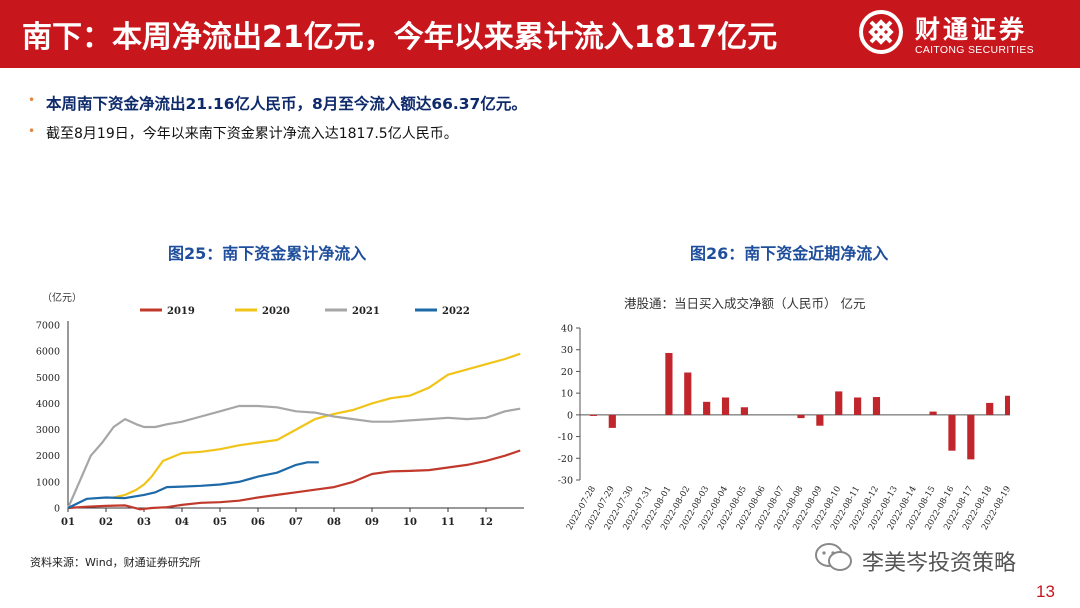 The width and height of the screenshot is (1080, 608). I want to click on logo-english: CAITONG SECURITIES, so click(974, 50).